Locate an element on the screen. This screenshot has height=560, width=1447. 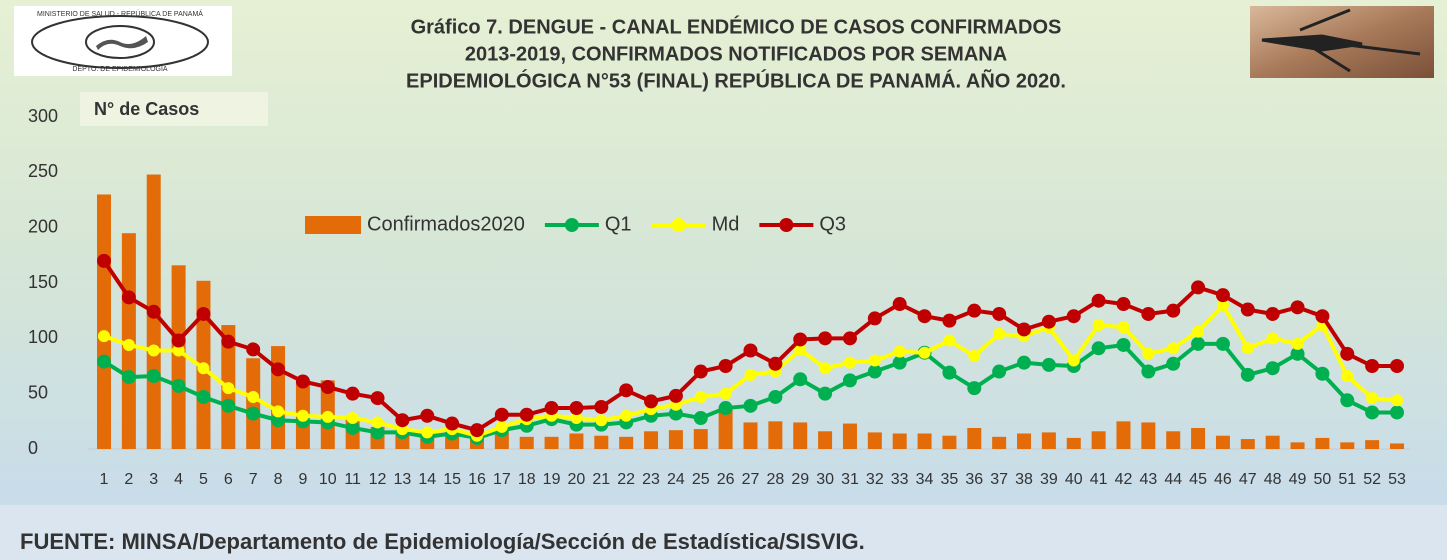
x-tick-label: 52 is located at coordinates (1372, 479).